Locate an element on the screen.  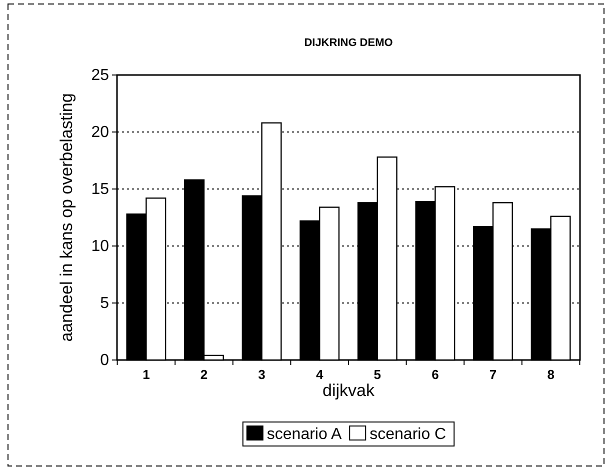
legend-label: scenario C is located at coordinates (408, 434).